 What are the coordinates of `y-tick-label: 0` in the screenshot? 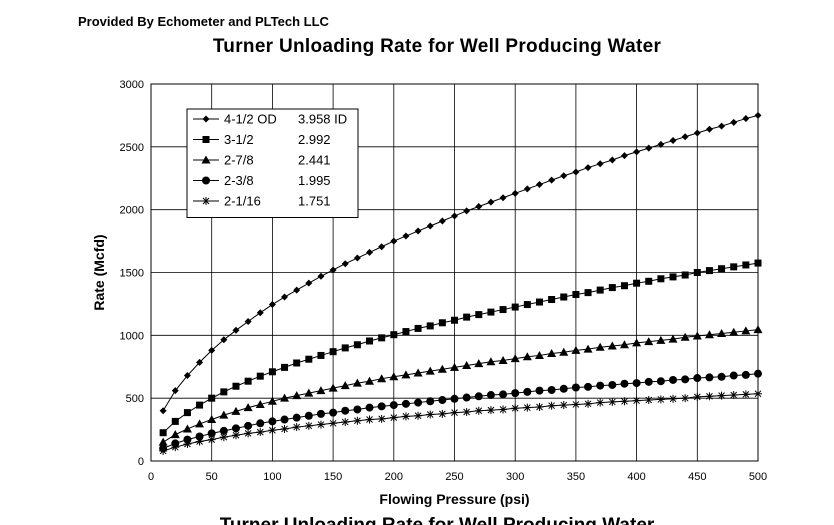 It's located at (141, 462).